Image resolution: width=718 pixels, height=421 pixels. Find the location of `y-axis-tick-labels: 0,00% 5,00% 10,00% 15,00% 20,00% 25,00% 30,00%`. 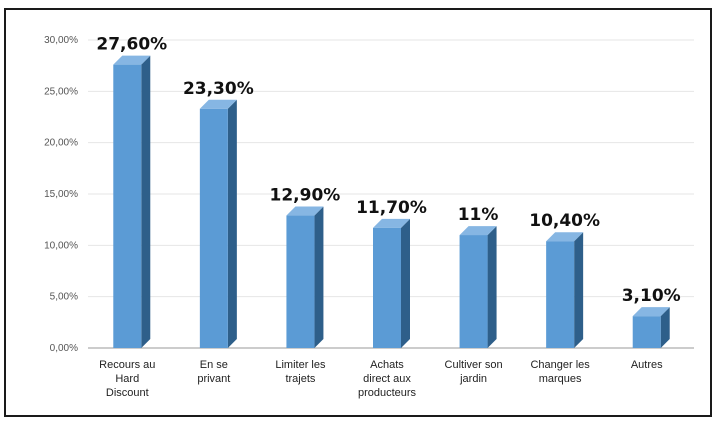

y-axis-tick-labels: 0,00% 5,00% 10,00% 15,00% 20,00% 25,00% 30,00% is located at coordinates (61, 194).